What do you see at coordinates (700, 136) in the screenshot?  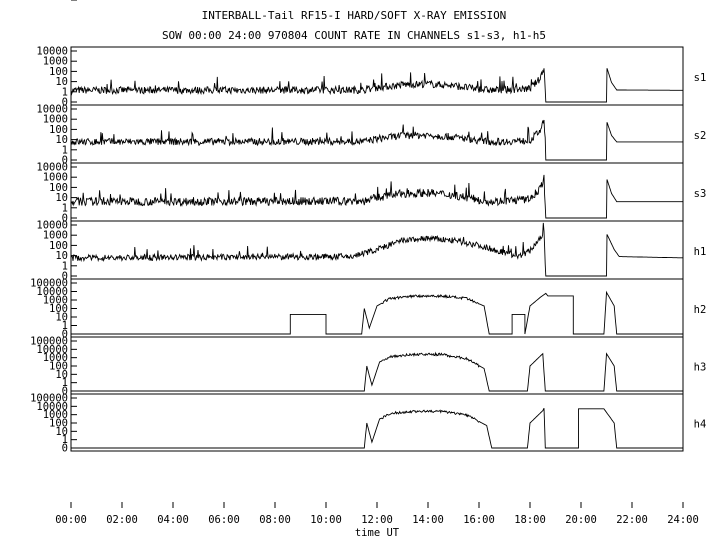 I see `channel-label-s2: s2` at bounding box center [700, 136].